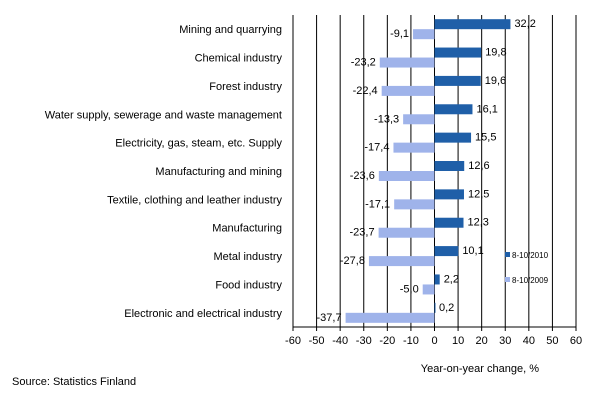 The height and width of the screenshot is (402, 593). Describe the element at coordinates (387, 341) in the screenshot. I see `x-tick-label: -20` at that location.